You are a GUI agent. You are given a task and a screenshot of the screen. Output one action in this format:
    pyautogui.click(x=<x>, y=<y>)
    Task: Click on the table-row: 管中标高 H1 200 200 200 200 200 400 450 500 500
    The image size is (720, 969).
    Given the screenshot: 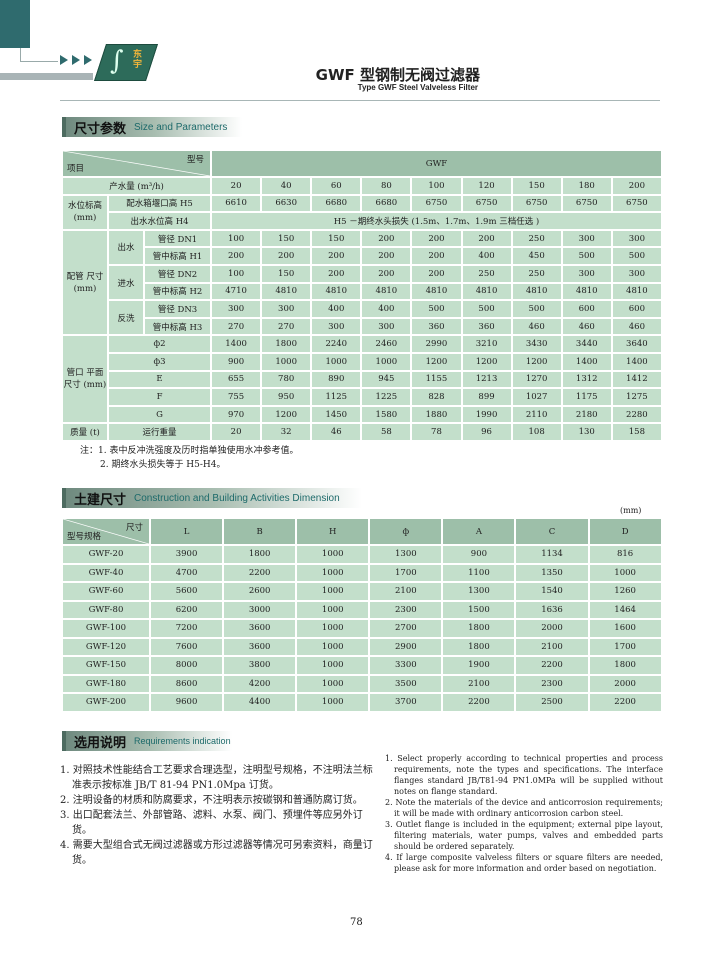 What is the action you would take?
    pyautogui.click(x=362, y=256)
    